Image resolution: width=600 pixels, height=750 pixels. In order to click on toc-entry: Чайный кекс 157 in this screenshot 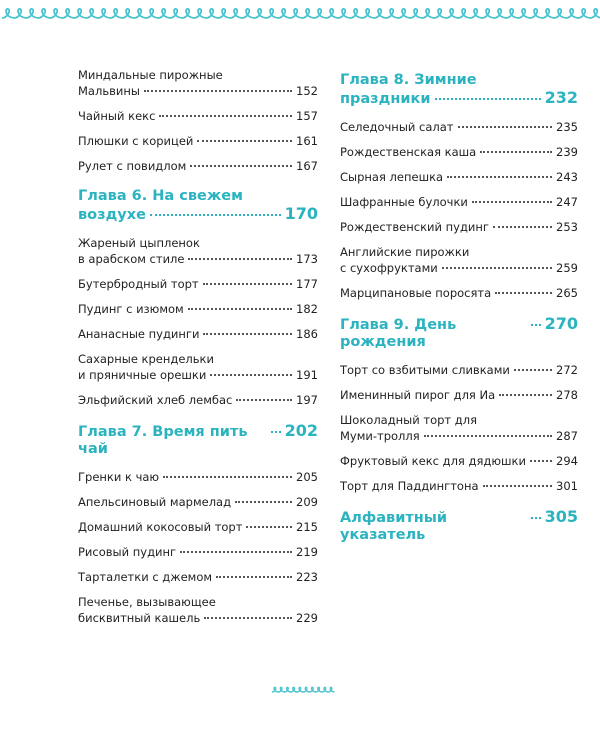, I will do `click(198, 116)`.